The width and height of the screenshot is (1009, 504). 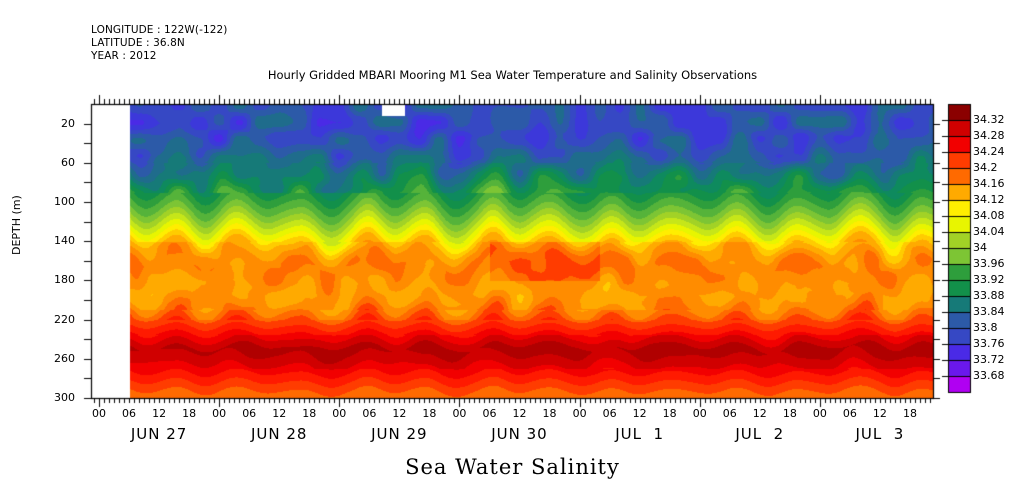 I want to click on colorbar-label: 34.08, so click(x=989, y=215).